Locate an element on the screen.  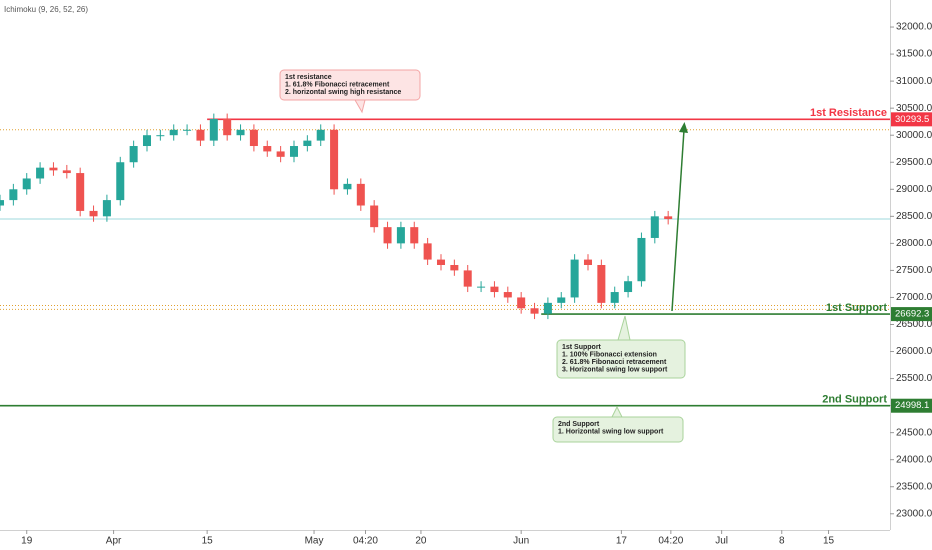
x-tick-label: 17 is located at coordinates (622, 541).